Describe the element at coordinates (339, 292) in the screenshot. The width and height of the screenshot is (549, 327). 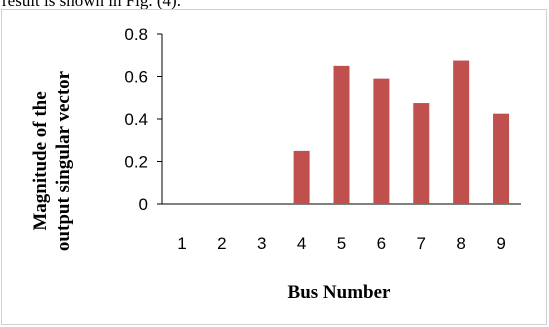
I see `x-axis-title: Bus Number` at that location.